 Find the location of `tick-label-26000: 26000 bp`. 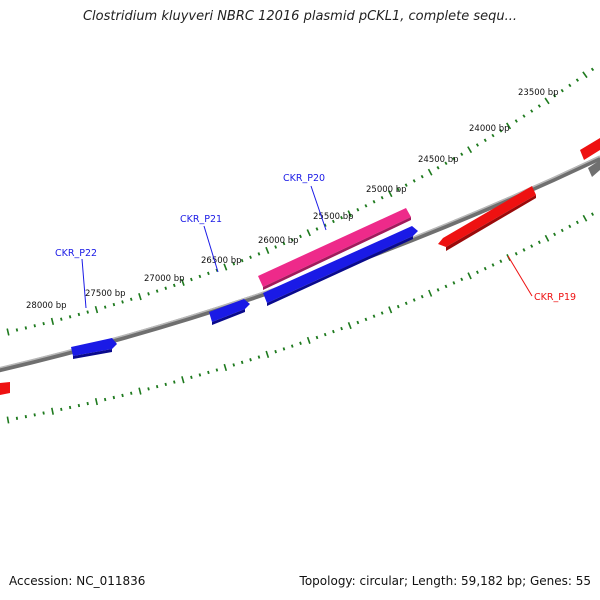

tick-label-26000: 26000 bp is located at coordinates (278, 241).